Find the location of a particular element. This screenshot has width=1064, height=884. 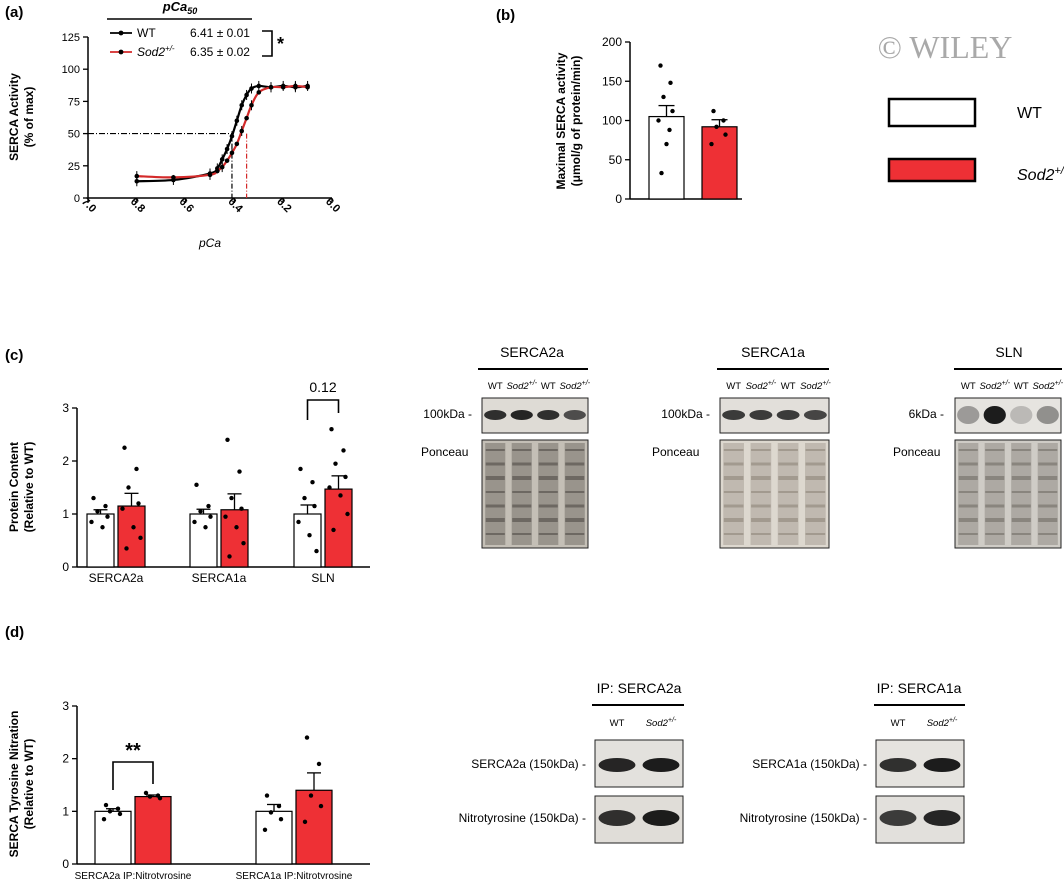

blot-ip-serca2a-bands is located at coordinates (639, 792).